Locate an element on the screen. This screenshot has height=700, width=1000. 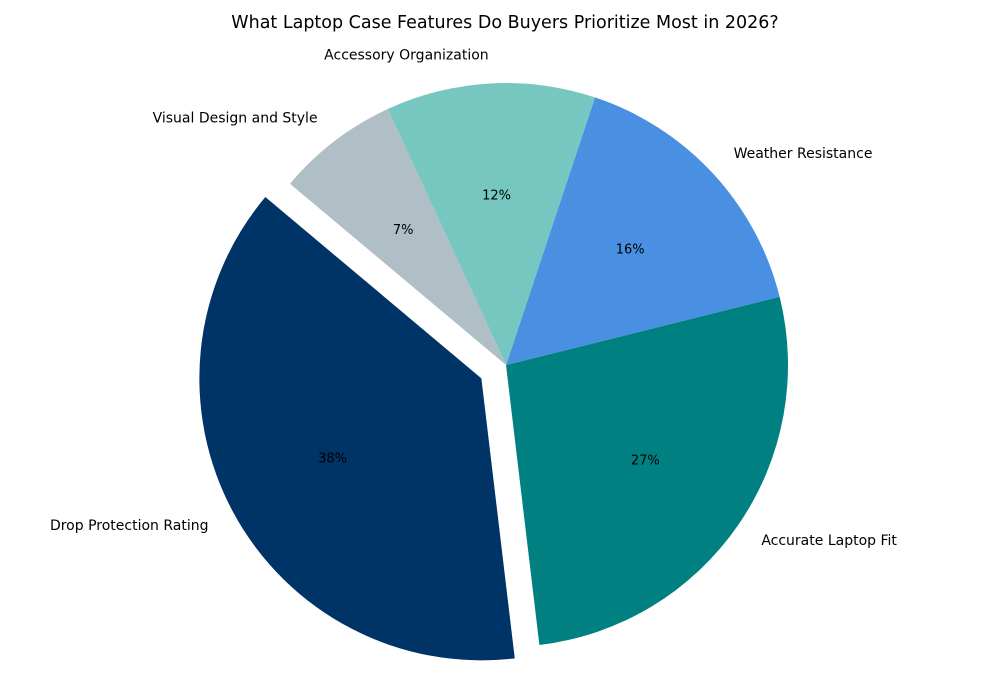
pie-slice-accessory-organization is located at coordinates (491, 224).